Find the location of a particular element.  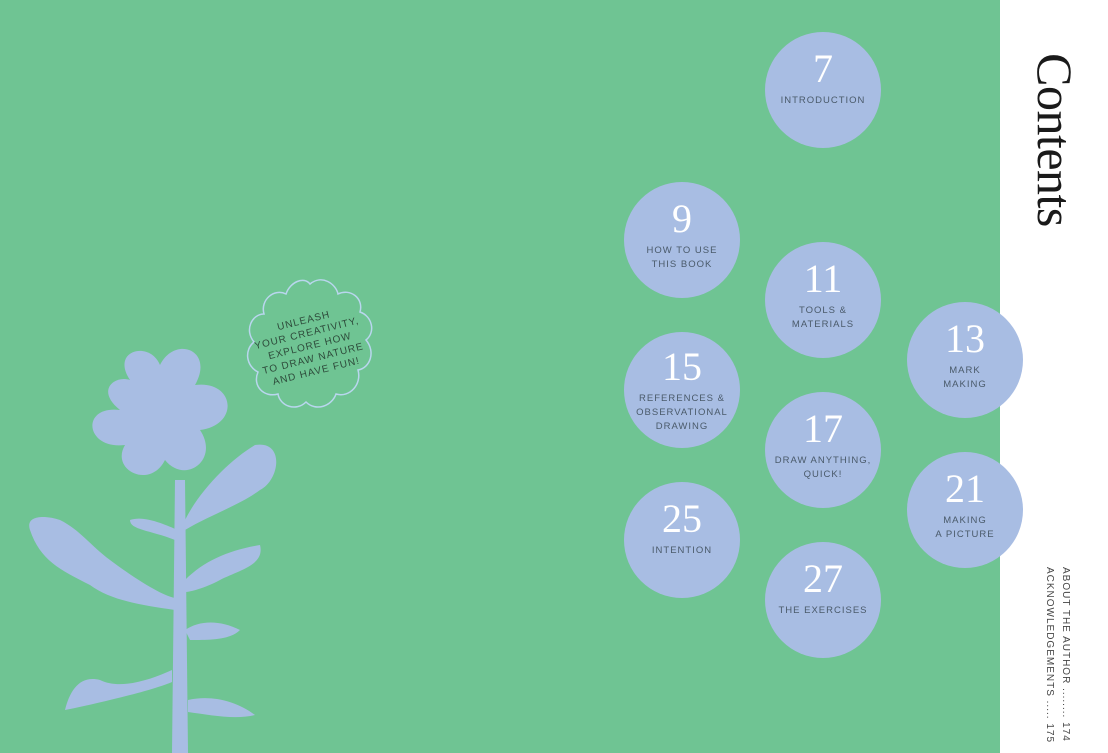

page-number: 17 is located at coordinates (823, 428).